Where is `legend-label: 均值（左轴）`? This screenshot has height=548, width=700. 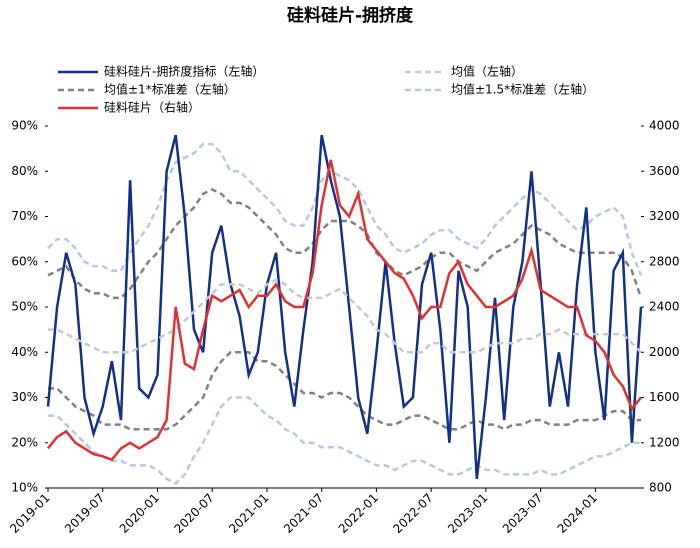 legend-label: 均值（左轴） is located at coordinates (487, 71).